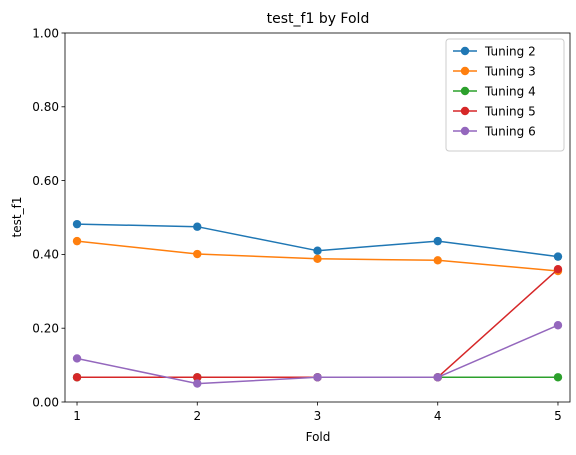 The height and width of the screenshot is (455, 576). I want to click on legend-label: Tuning 4, so click(510, 91).